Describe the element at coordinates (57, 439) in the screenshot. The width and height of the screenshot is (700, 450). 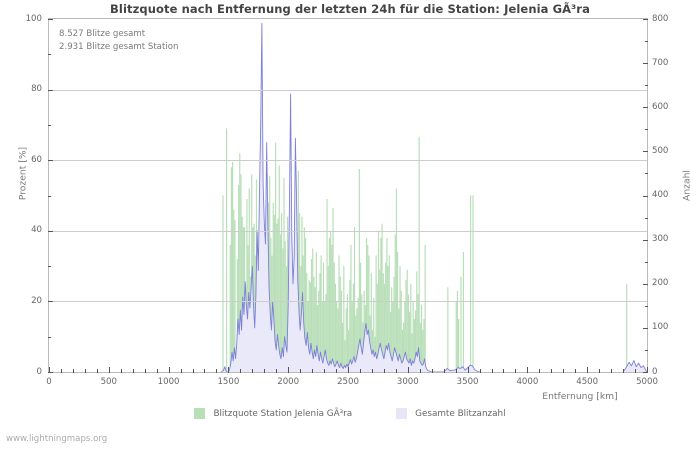
I see `footer-url: www.lightningmaps.org` at that location.